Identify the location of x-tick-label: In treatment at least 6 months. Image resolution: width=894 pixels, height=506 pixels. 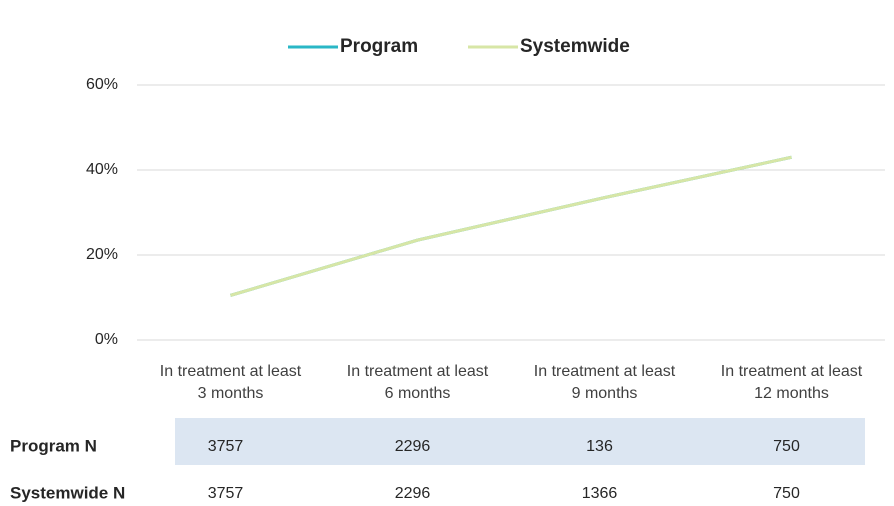
(417, 382).